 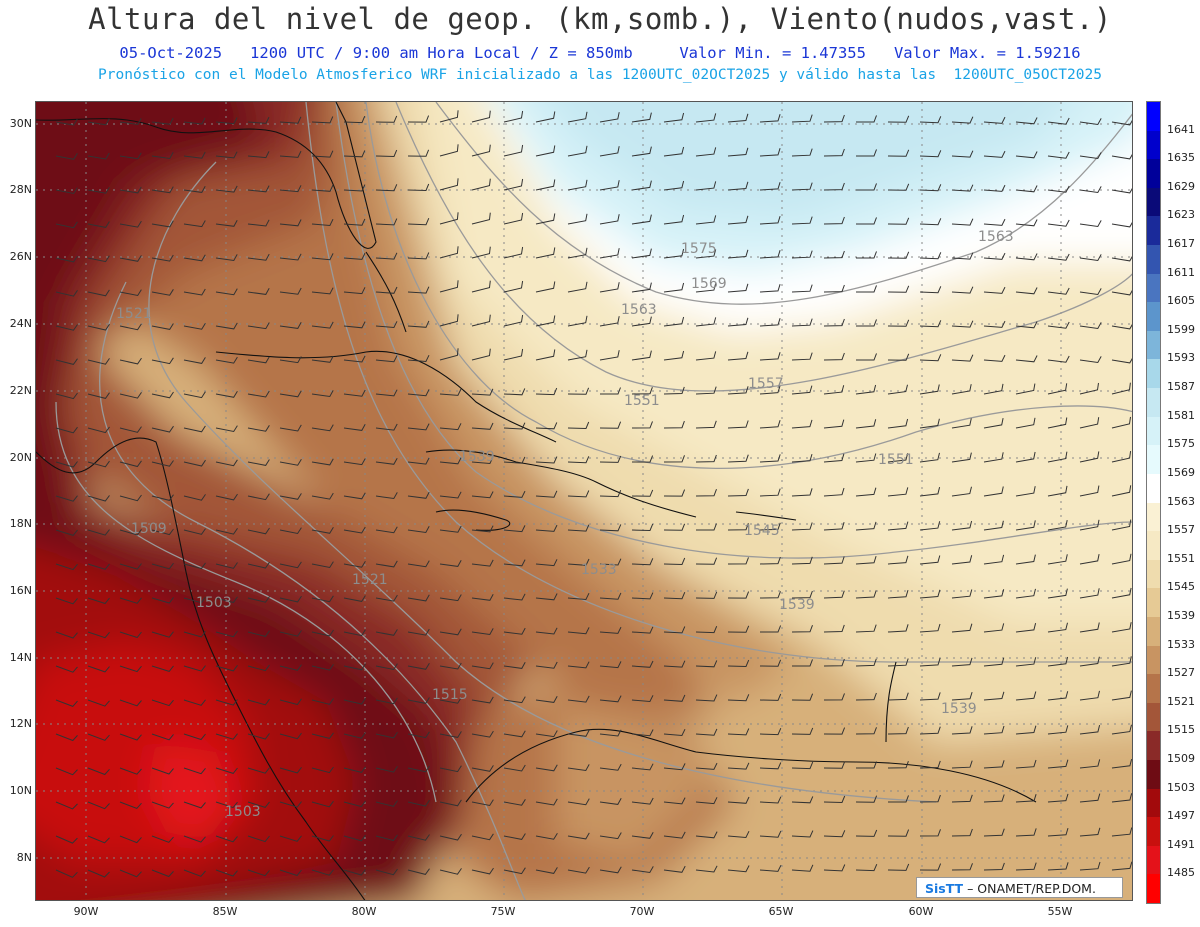 What do you see at coordinates (20, 657) in the screenshot?
I see `lat-label: 14N` at bounding box center [20, 657].